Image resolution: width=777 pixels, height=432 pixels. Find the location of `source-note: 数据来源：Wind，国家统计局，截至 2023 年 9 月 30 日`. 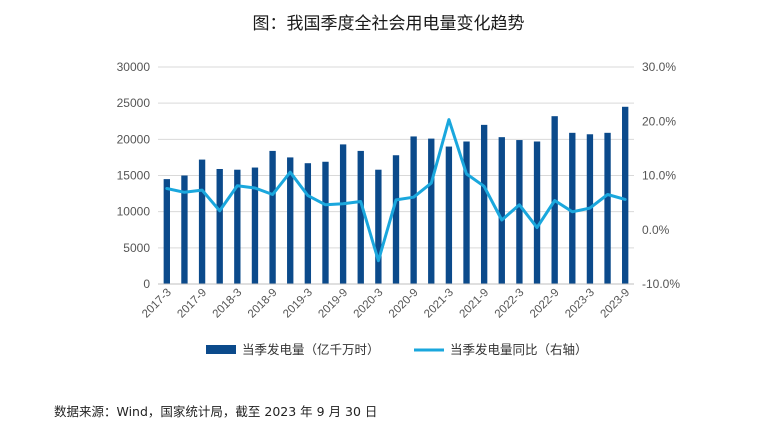

source-note: 数据来源：Wind，国家统计局，截至 2023 年 9 月 30 日 is located at coordinates (216, 411).